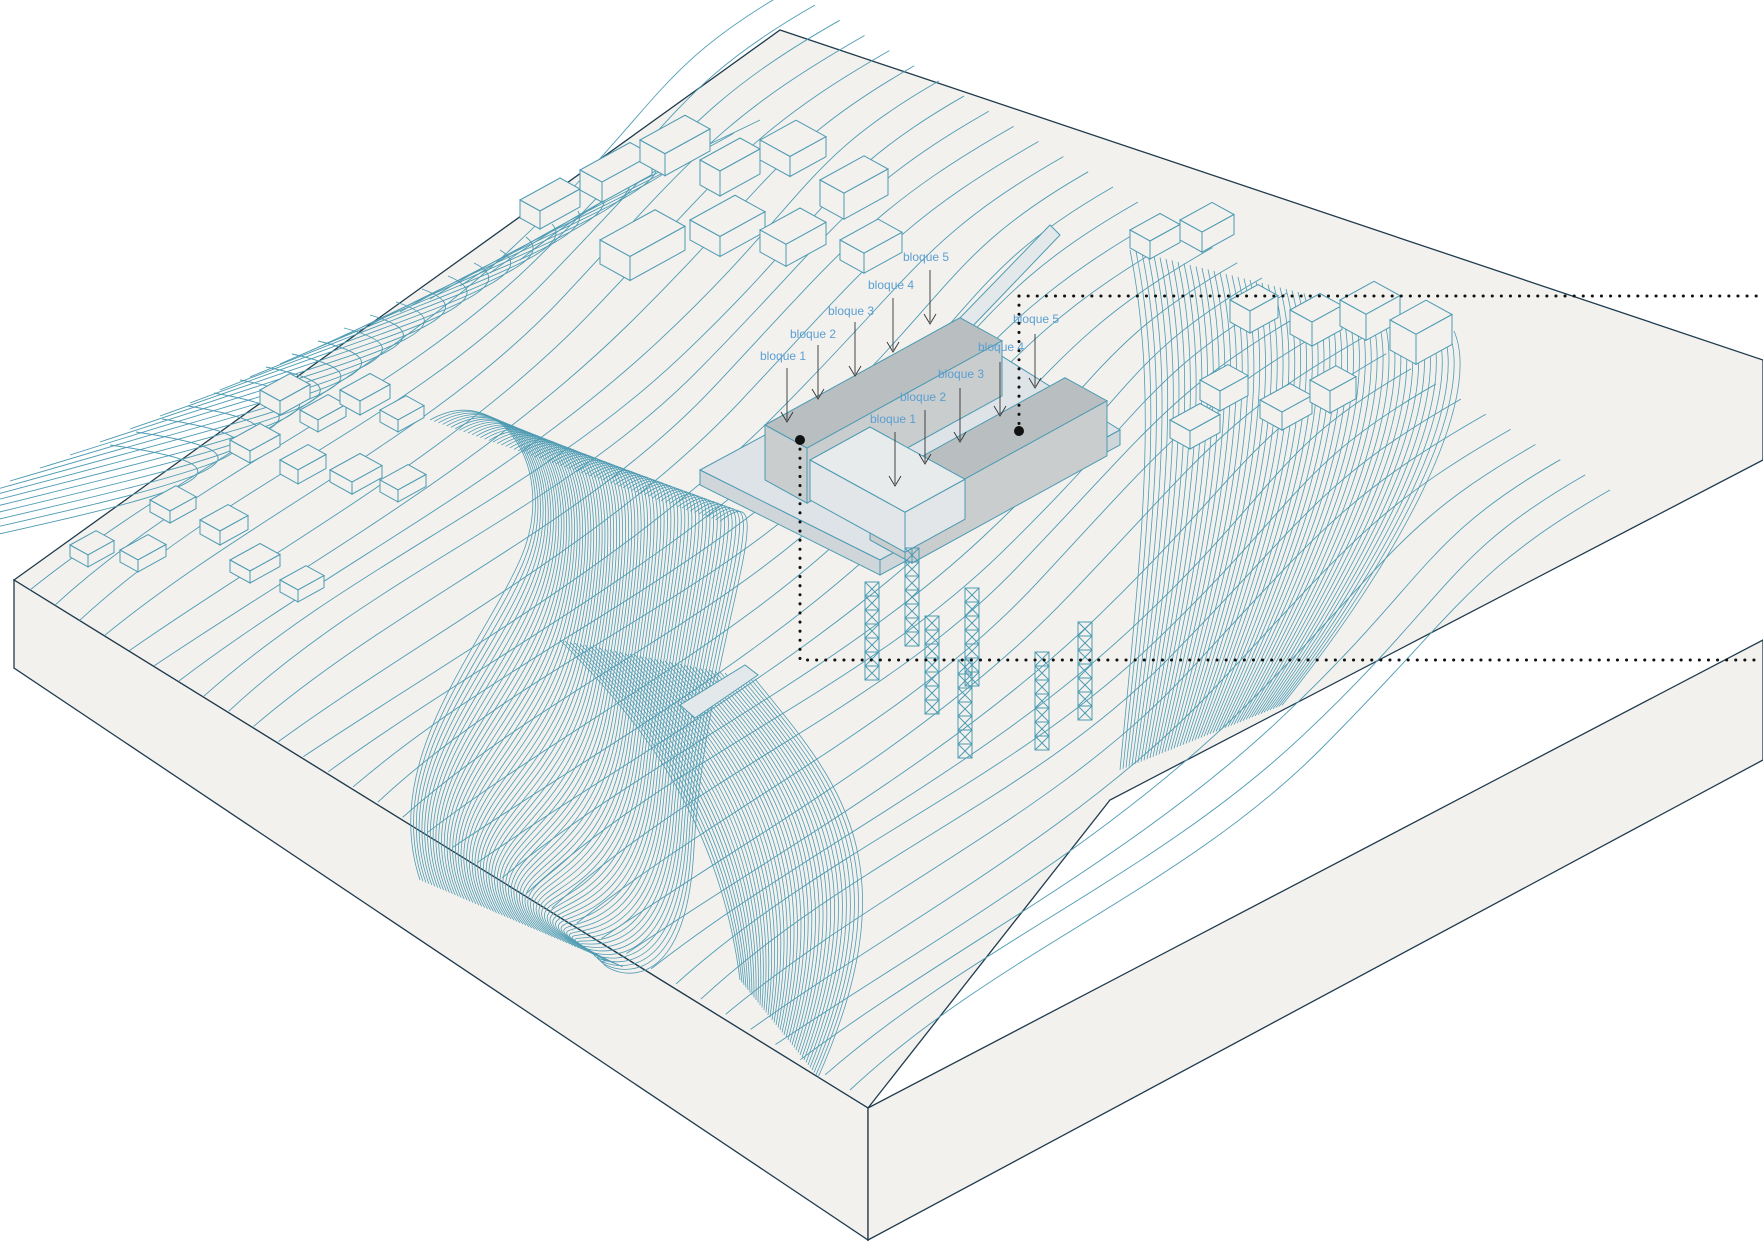  What do you see at coordinates (813, 334) in the screenshot?
I see `label-west-bloque-2: bloque 2` at bounding box center [813, 334].